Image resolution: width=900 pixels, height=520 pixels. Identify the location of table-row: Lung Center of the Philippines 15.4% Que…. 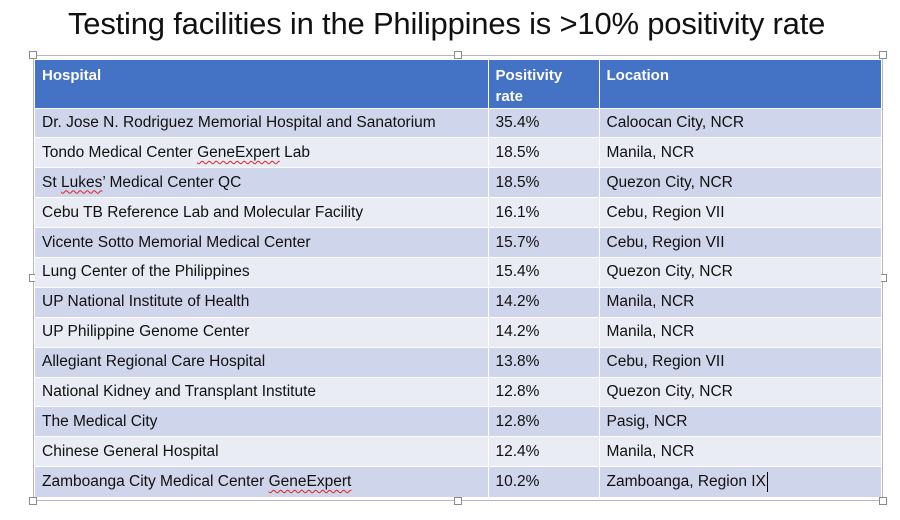
(458, 272).